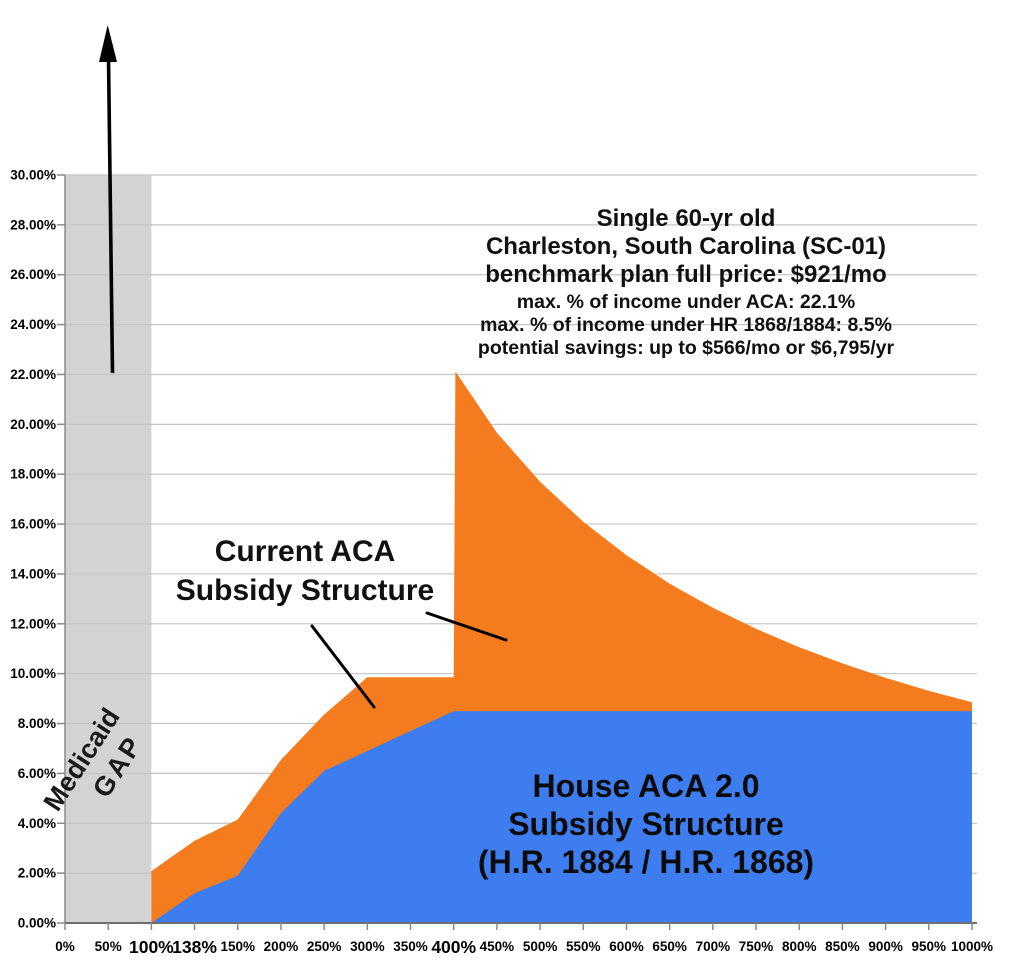 The width and height of the screenshot is (1009, 966). Describe the element at coordinates (33, 224) in the screenshot. I see `y-axis-tick-label: 28.00%` at that location.